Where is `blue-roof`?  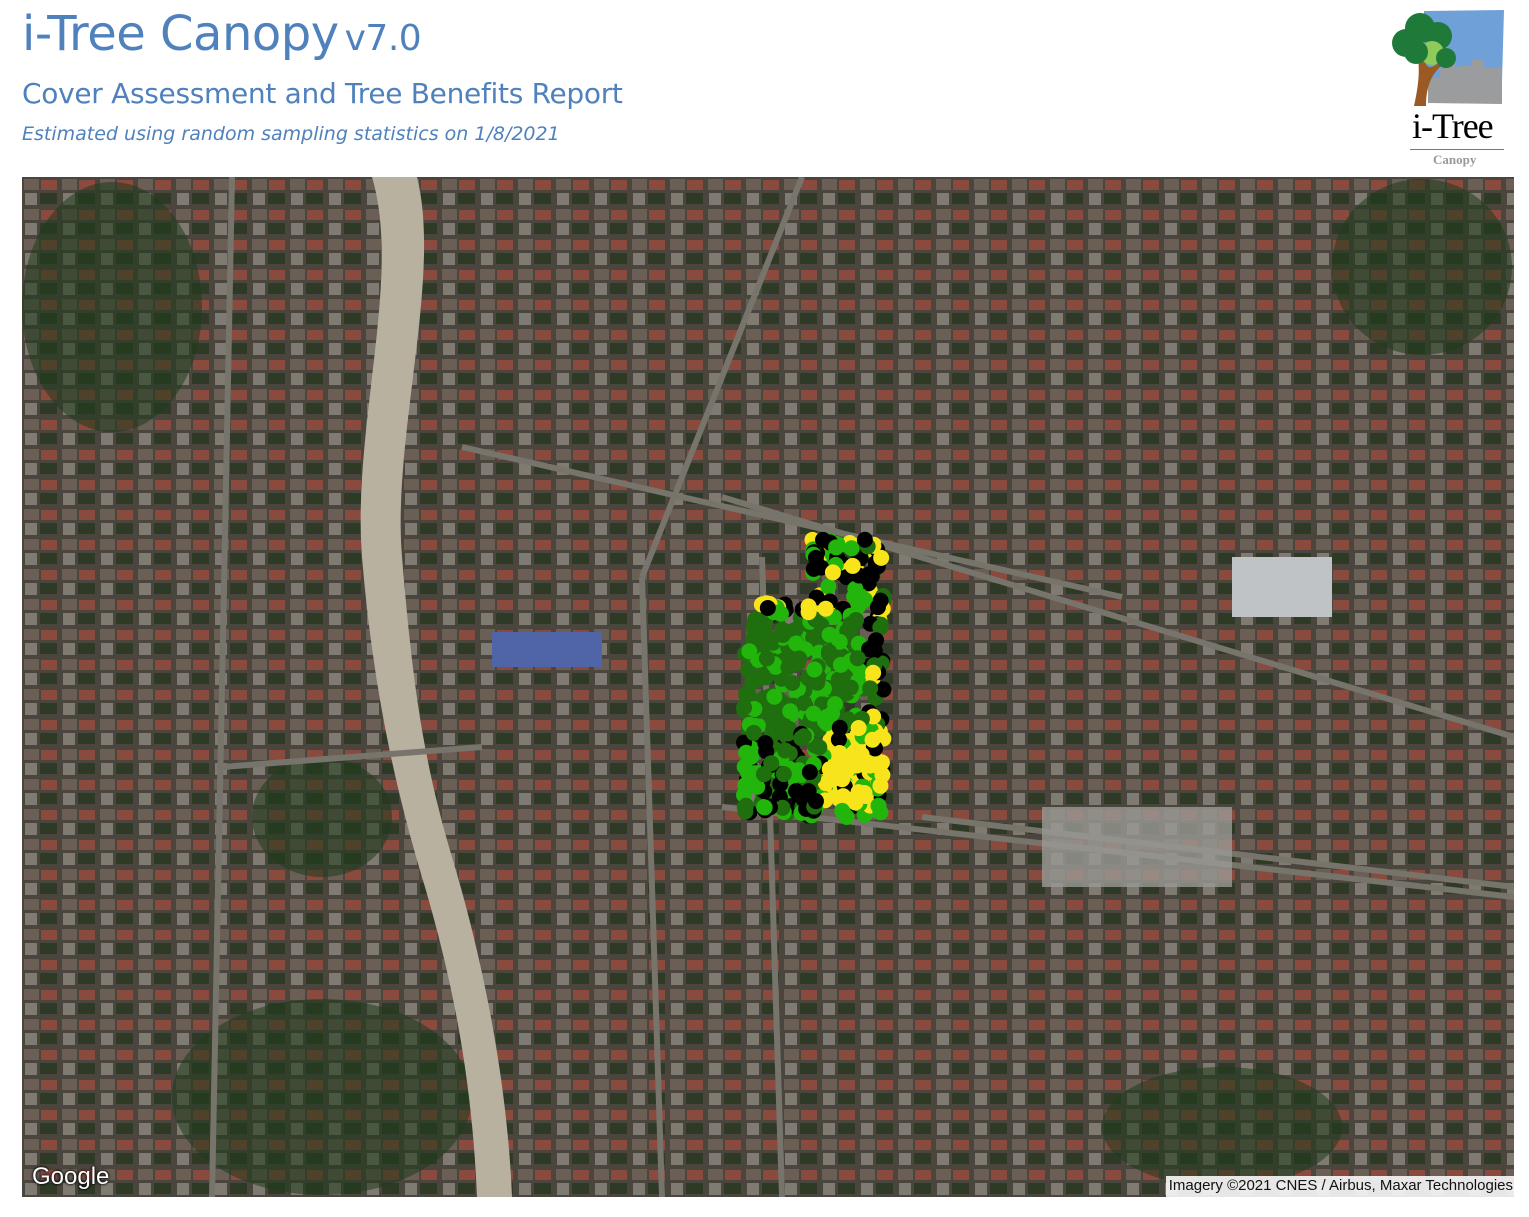
blue-roof is located at coordinates (547, 649).